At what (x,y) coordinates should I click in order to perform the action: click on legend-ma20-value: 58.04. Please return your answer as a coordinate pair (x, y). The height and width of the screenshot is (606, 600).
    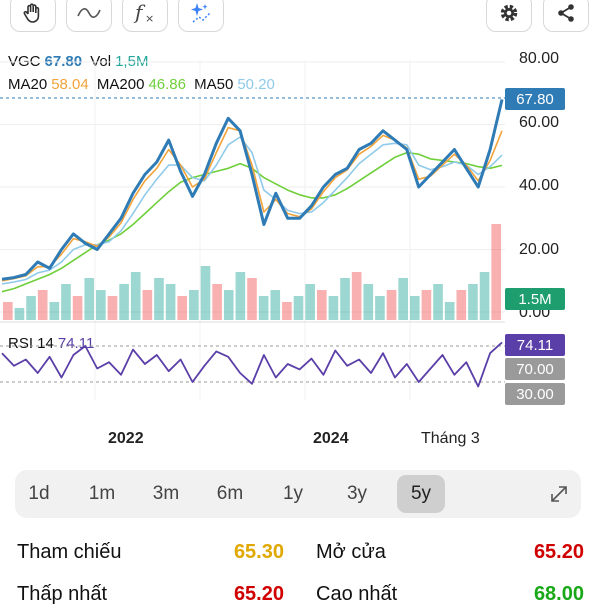
    Looking at the image, I should click on (70, 84).